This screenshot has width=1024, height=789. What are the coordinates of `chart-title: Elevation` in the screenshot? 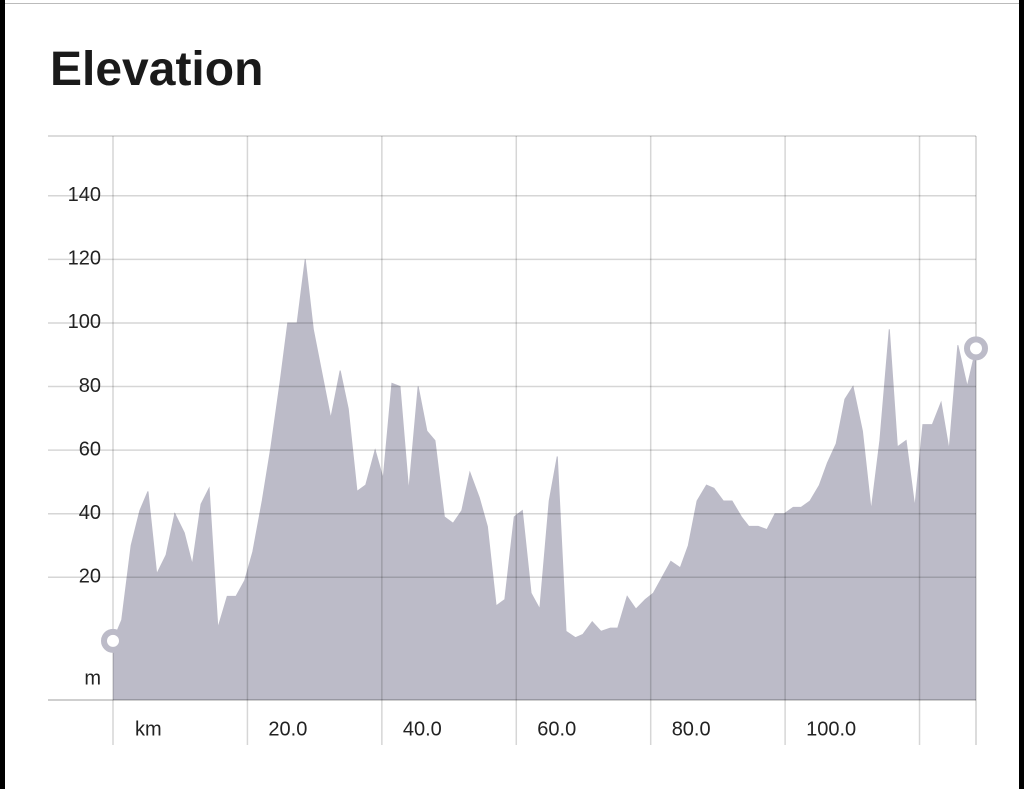 It's located at (156, 69).